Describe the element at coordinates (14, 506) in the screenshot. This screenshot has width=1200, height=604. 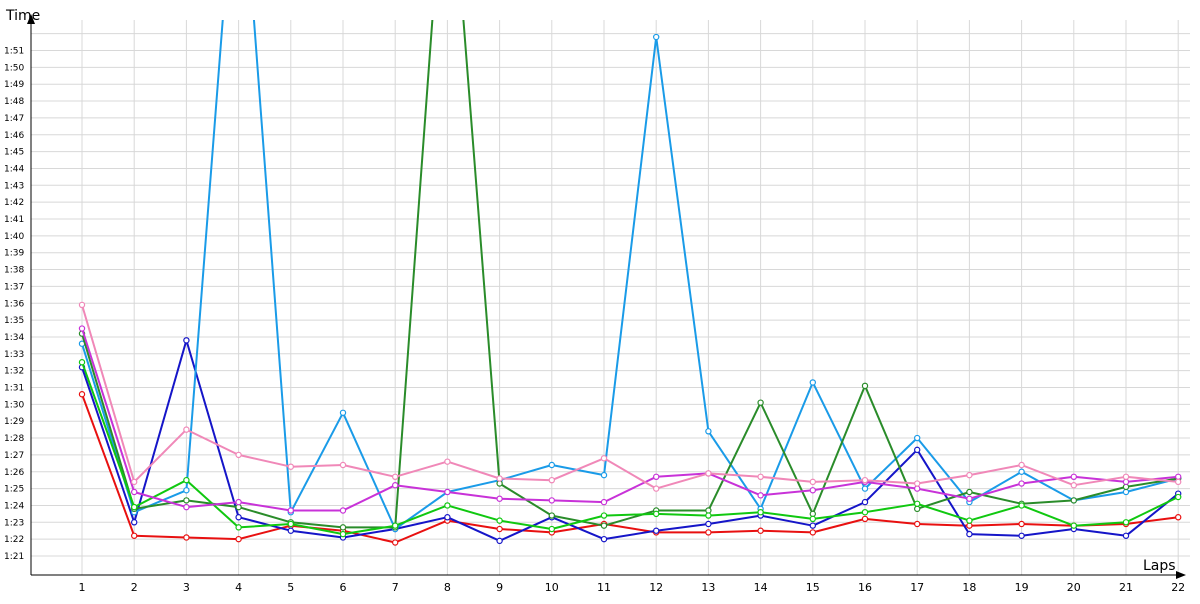
I see `y-tick-label: 1:24` at that location.